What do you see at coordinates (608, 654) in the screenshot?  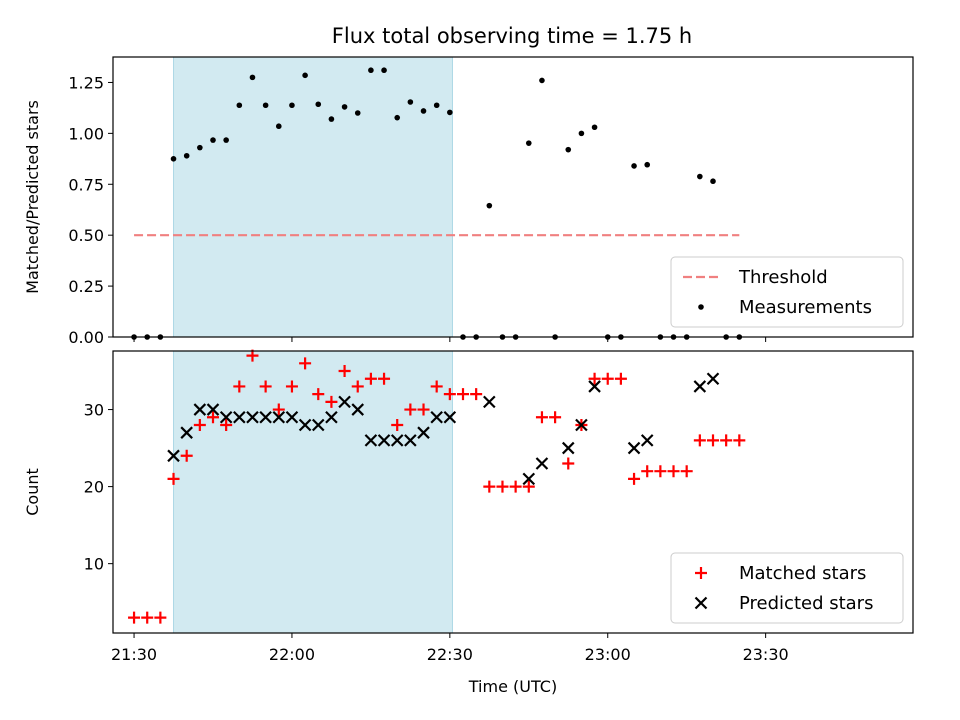 I see `x-tick-label: 23:00` at bounding box center [608, 654].